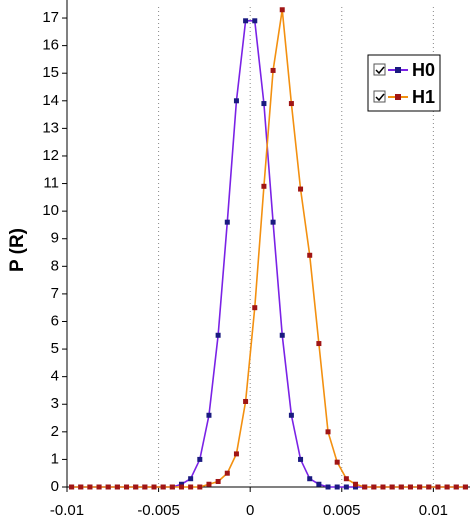 The image size is (474, 526). Describe the element at coordinates (50, 127) in the screenshot. I see `y-tick-label: 13` at that location.